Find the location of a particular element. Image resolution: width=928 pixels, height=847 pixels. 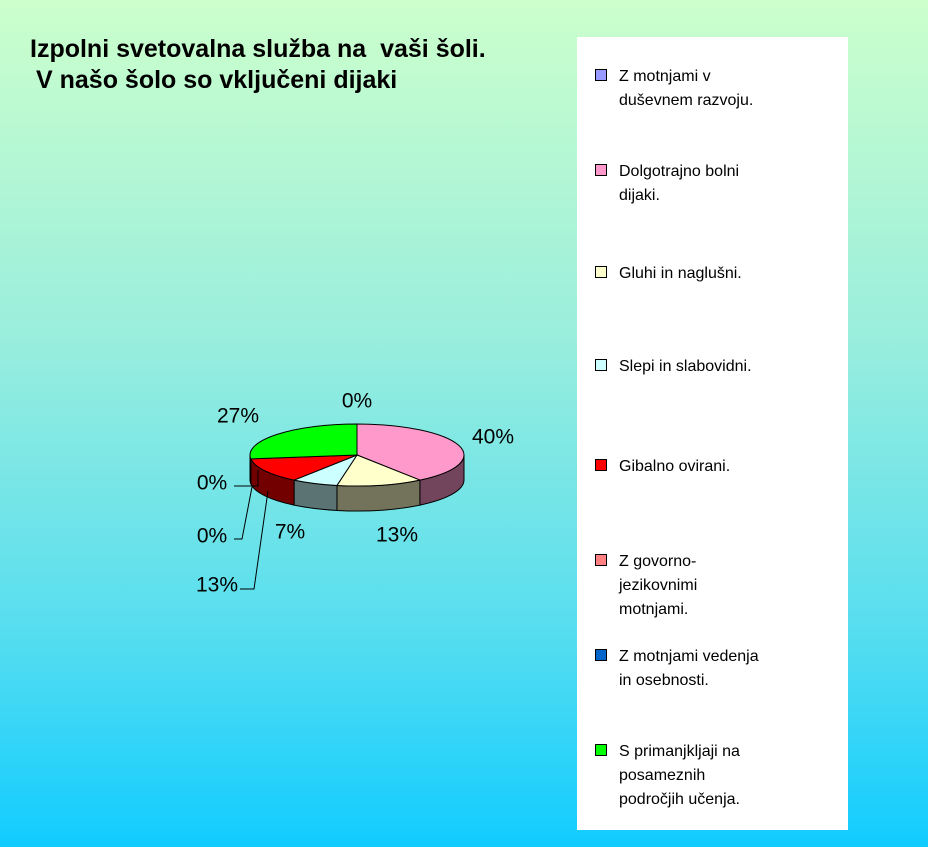

legend-label: Gluhi in naglušni. is located at coordinates (680, 273).